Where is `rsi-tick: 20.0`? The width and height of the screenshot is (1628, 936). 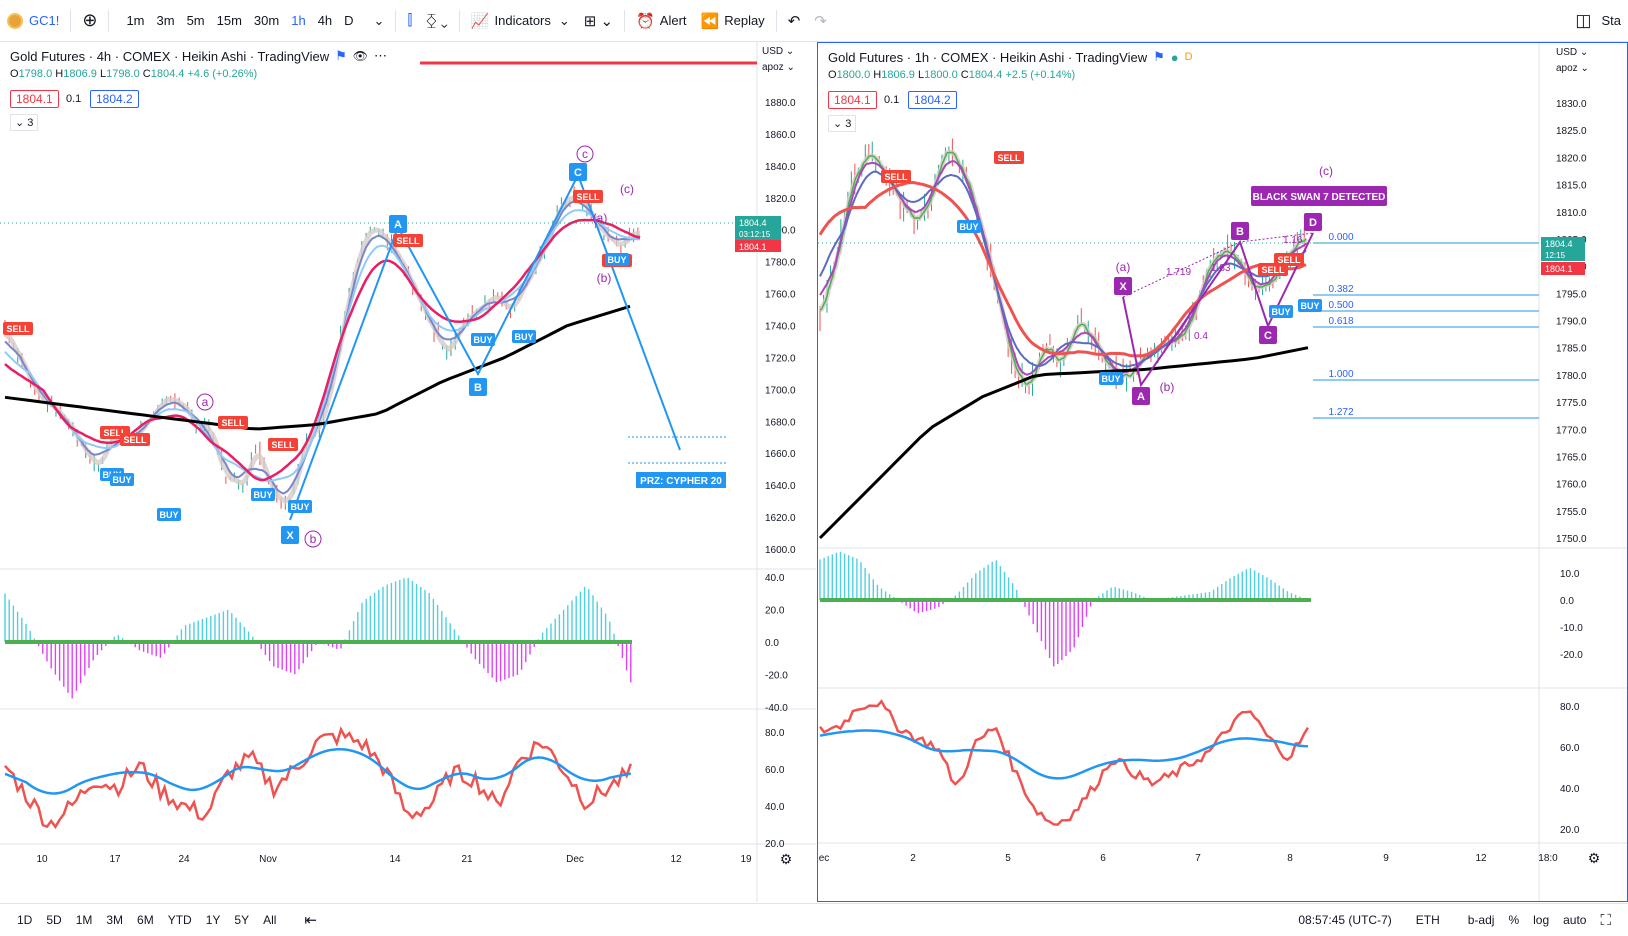 rsi-tick: 20.0 is located at coordinates (1570, 830).